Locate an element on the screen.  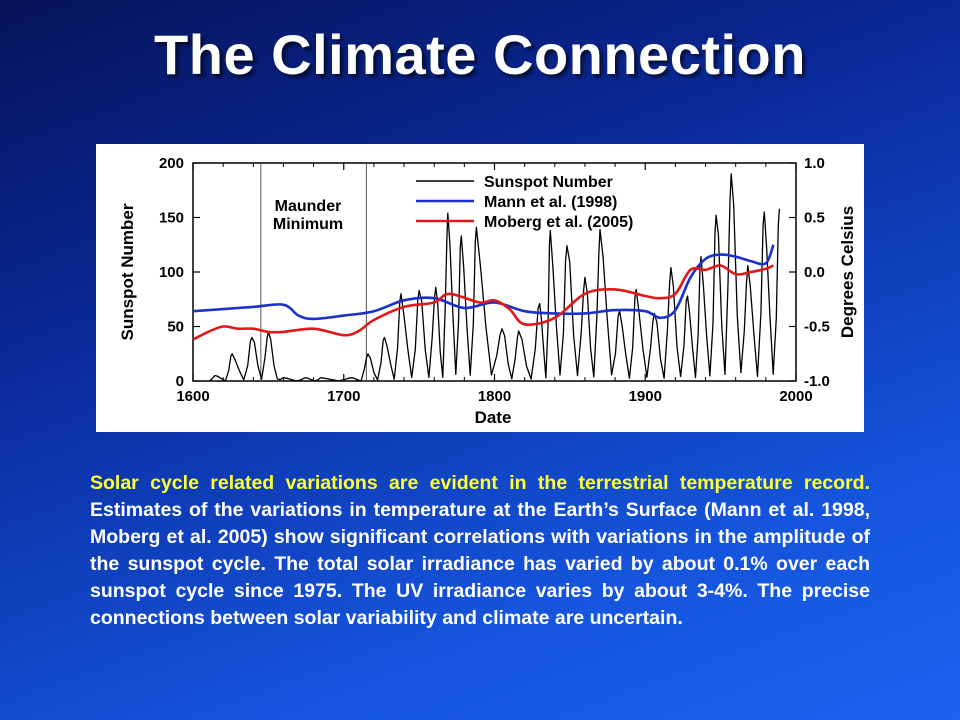
y-tick-label: 100 is located at coordinates (171, 272).